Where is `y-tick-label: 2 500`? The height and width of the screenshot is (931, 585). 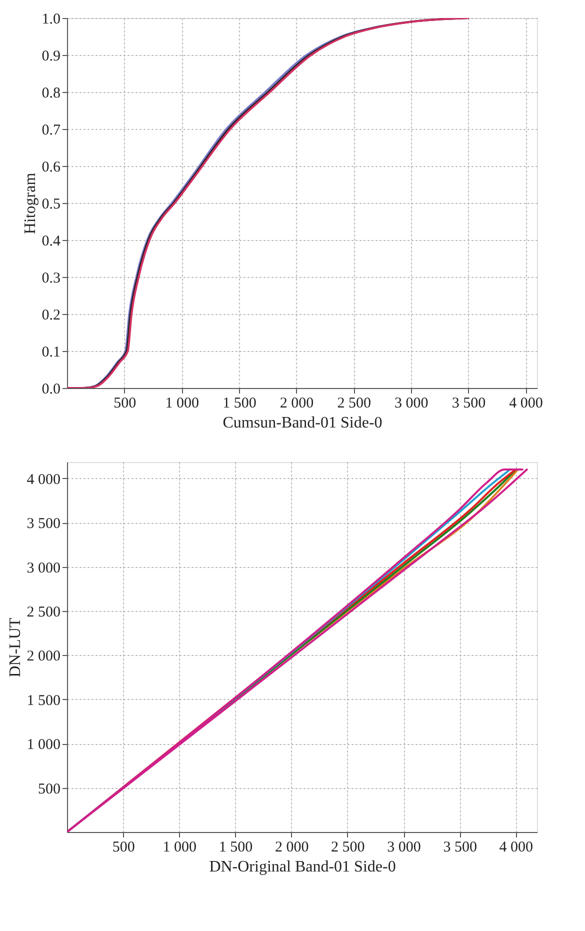
y-tick-label: 2 500 is located at coordinates (43, 612).